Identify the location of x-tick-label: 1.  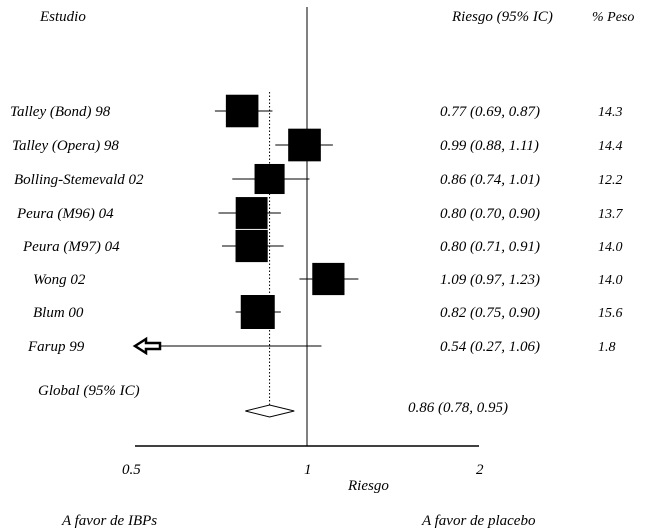
(308, 470).